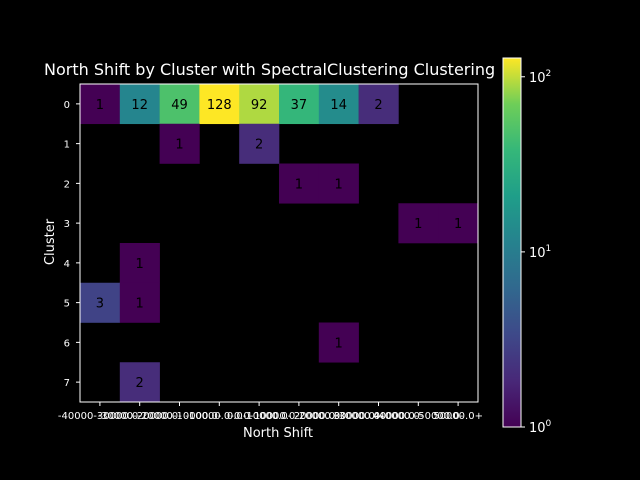  I want to click on x-tick-label: -20000-10000.0-, so click(180, 416).